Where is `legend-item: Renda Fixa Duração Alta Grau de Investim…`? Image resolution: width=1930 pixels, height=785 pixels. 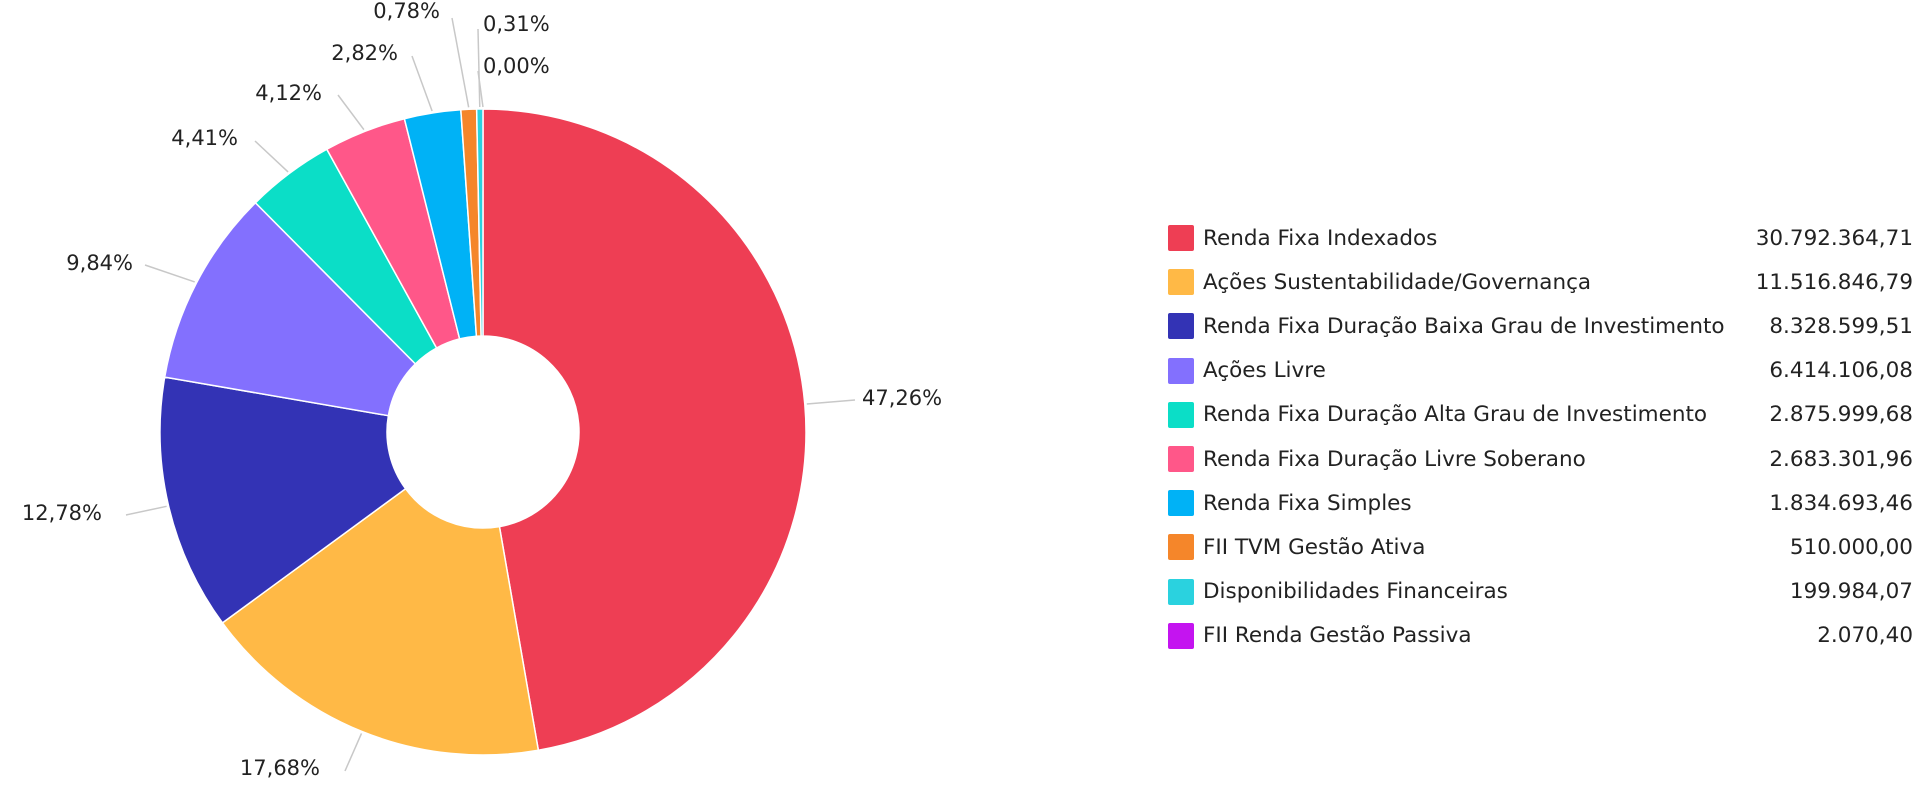
legend-item: Renda Fixa Duração Alta Grau de Investim… is located at coordinates (1540, 415).